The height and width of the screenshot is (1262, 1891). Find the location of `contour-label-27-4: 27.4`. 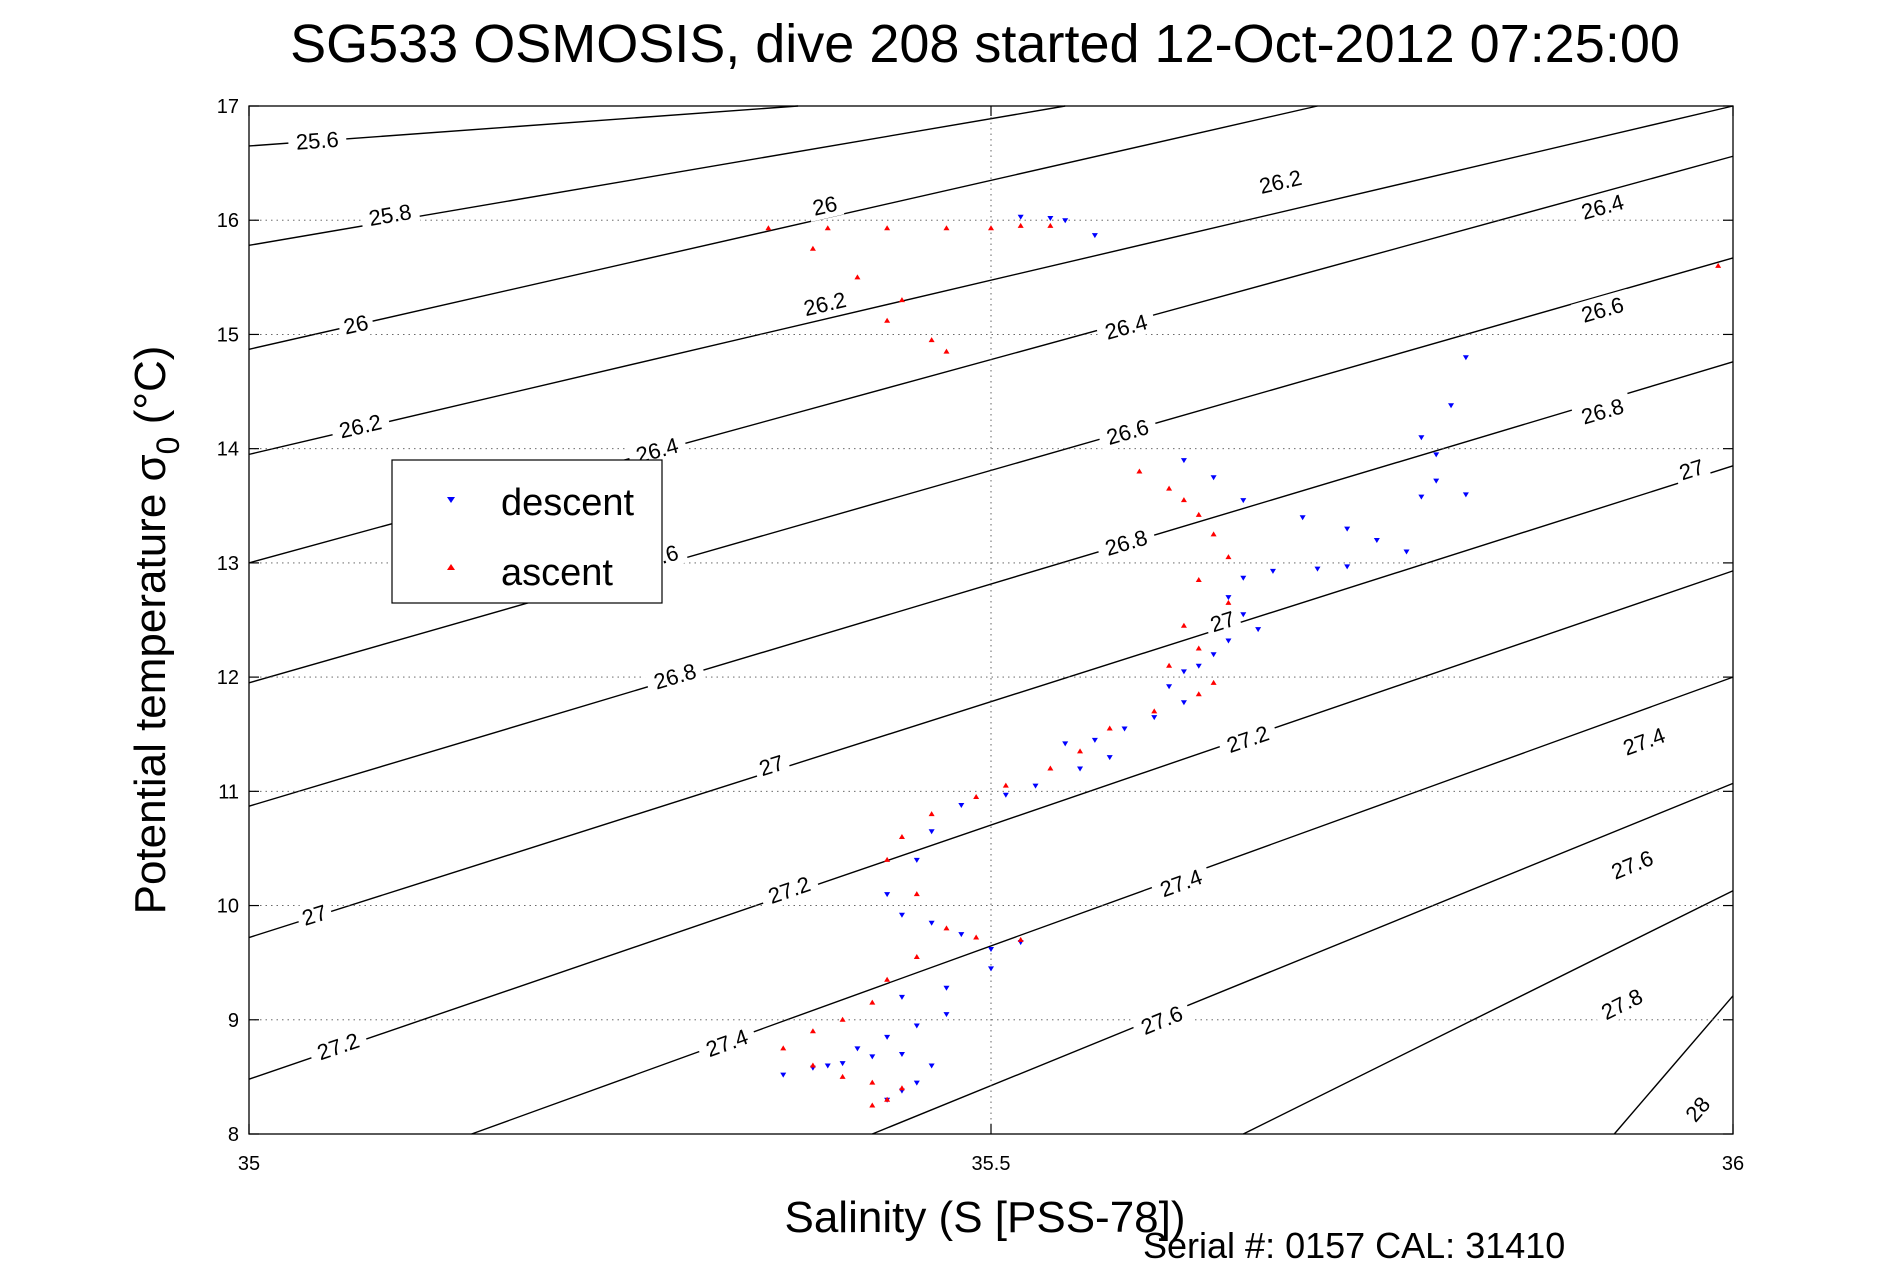

contour-label-27-4: 27.4 is located at coordinates (1644, 742).